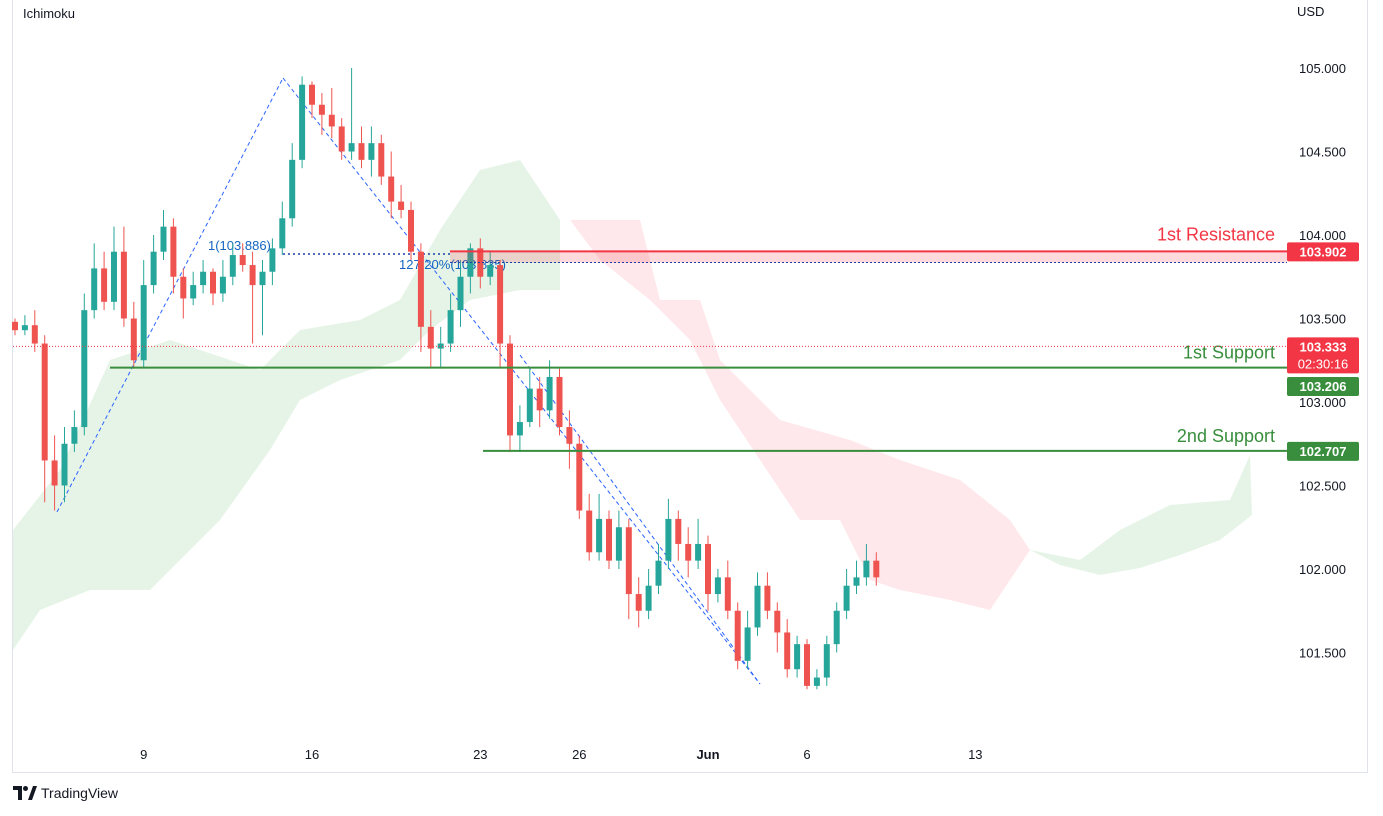 This screenshot has width=1383, height=816. What do you see at coordinates (1322, 68) in the screenshot?
I see `y-tick-label: 105.000` at bounding box center [1322, 68].